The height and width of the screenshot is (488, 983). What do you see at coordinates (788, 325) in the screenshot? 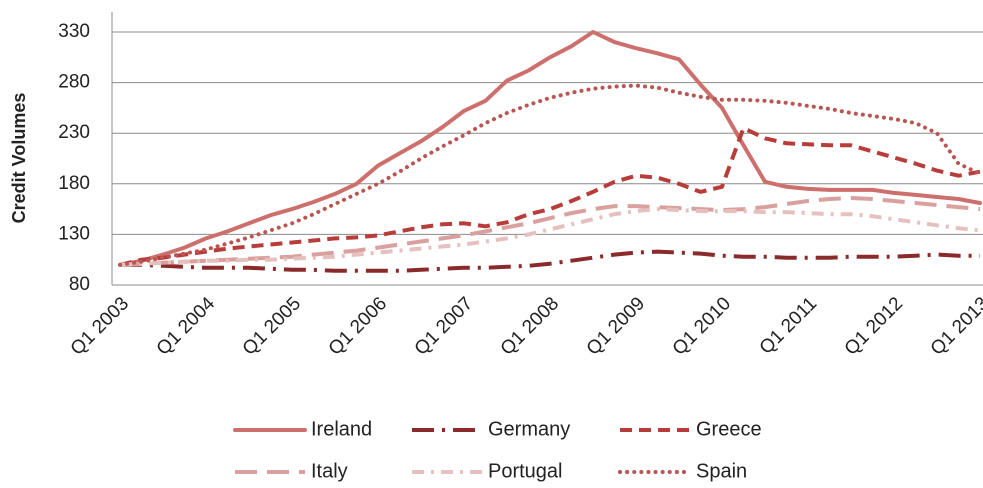
I see `x-tick-label: Q1 2011` at bounding box center [788, 325].